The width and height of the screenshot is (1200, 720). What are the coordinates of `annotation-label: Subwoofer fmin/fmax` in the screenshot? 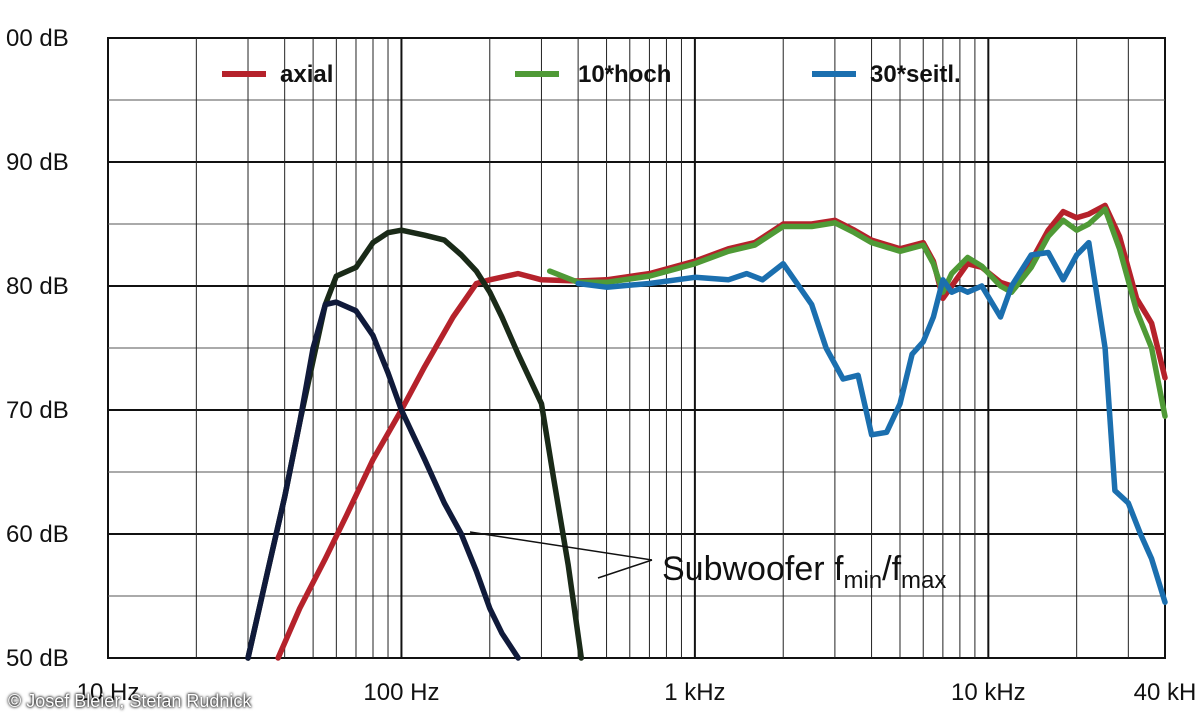 It's located at (804, 572).